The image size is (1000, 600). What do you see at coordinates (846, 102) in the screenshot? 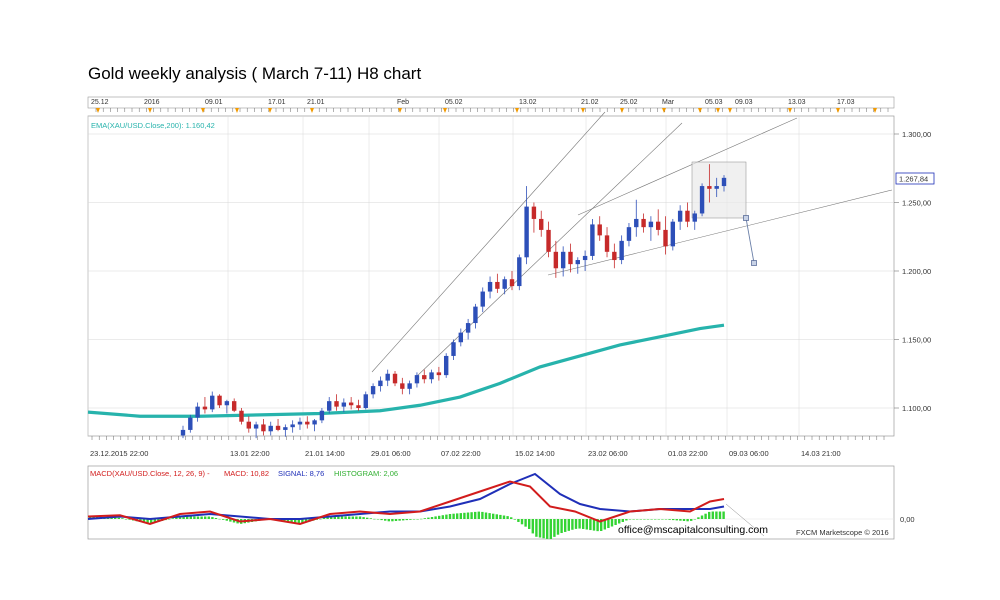
I see `top-axis-label-14: 17.03` at bounding box center [846, 102].